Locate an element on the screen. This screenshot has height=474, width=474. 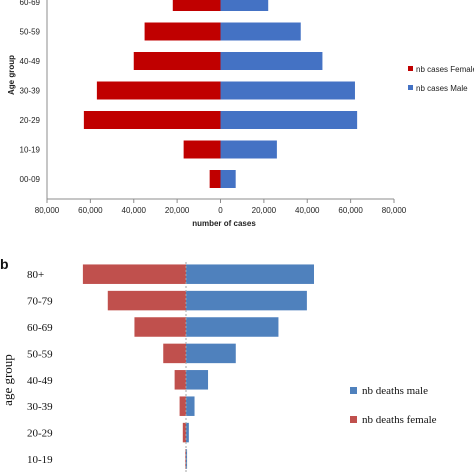
y-tick-label-b: 20-29 is located at coordinates (40, 434).